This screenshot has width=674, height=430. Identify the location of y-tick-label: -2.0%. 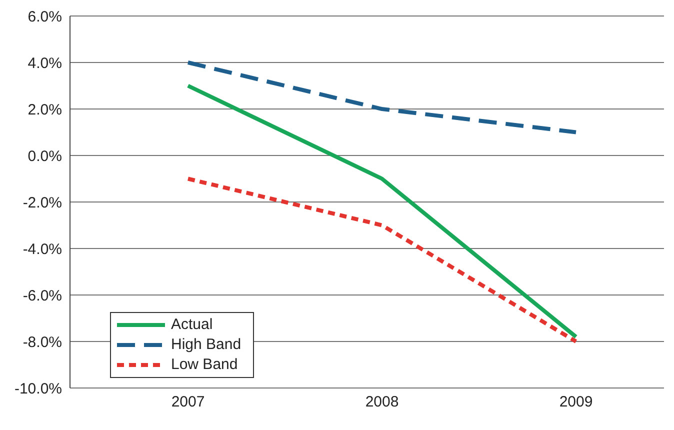
(42, 203).